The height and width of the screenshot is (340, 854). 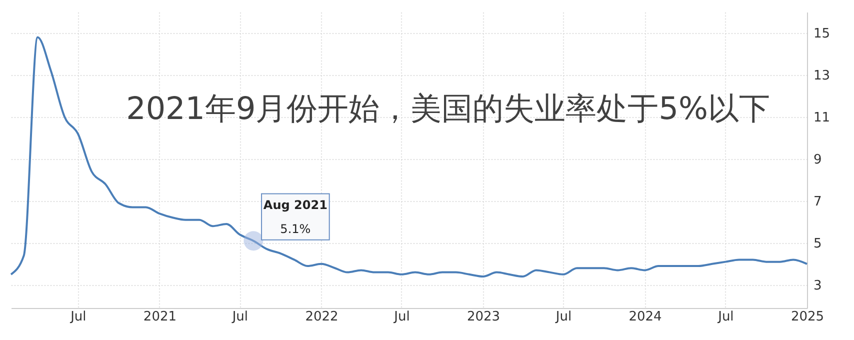 I want to click on y-tick-label: 13, so click(x=822, y=76).